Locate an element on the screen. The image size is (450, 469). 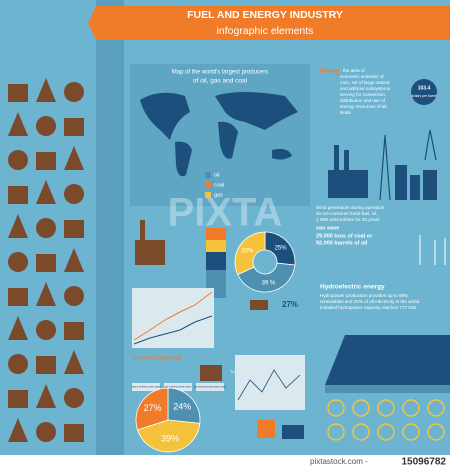
text-line: - the area of is located at coordinates (352, 70).